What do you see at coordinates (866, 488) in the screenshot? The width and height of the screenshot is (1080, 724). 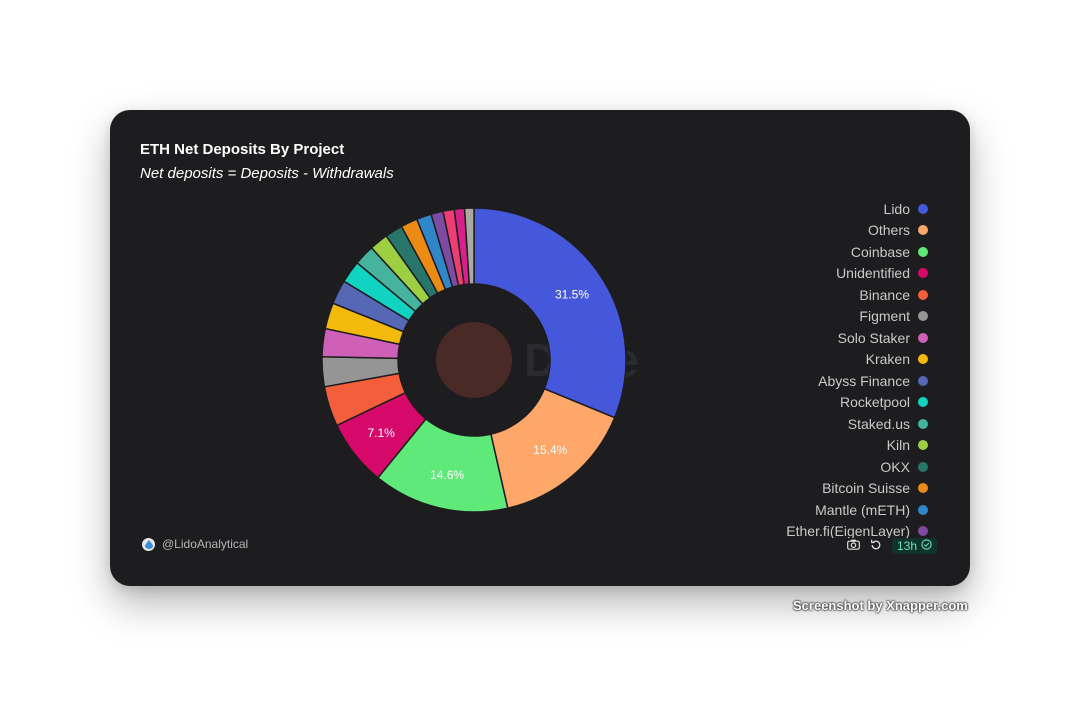 I see `legend-label: Bitcoin Suisse` at bounding box center [866, 488].